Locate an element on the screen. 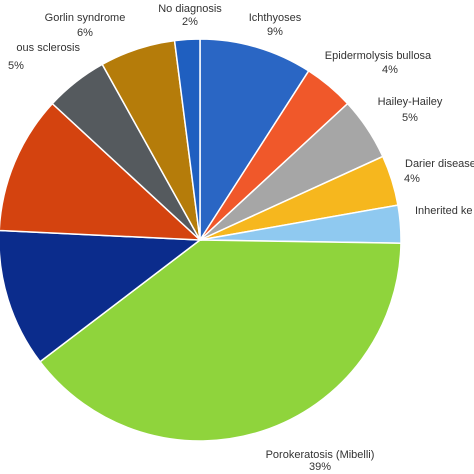 The width and height of the screenshot is (474, 474). slice-label: Porokeratosis (Mibelli) is located at coordinates (320, 455).